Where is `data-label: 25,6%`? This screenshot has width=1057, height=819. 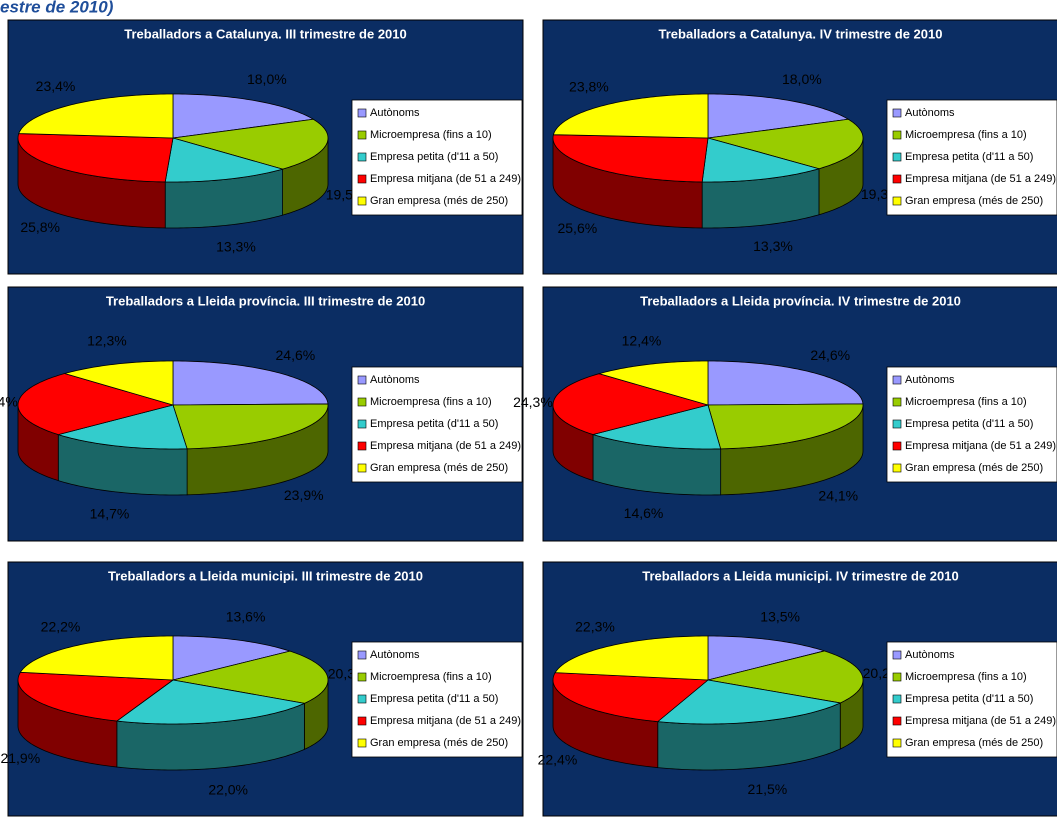
data-label: 25,6% is located at coordinates (577, 228).